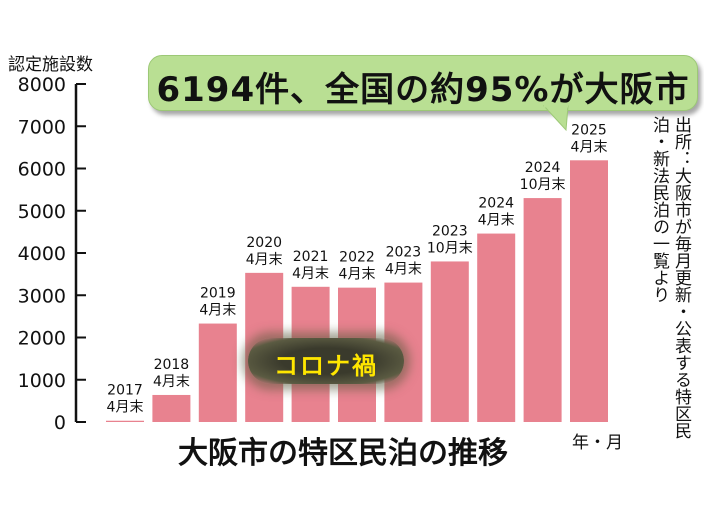 Image resolution: width=704 pixels, height=511 pixels. I want to click on bar-label-year: 2018, so click(172, 365).